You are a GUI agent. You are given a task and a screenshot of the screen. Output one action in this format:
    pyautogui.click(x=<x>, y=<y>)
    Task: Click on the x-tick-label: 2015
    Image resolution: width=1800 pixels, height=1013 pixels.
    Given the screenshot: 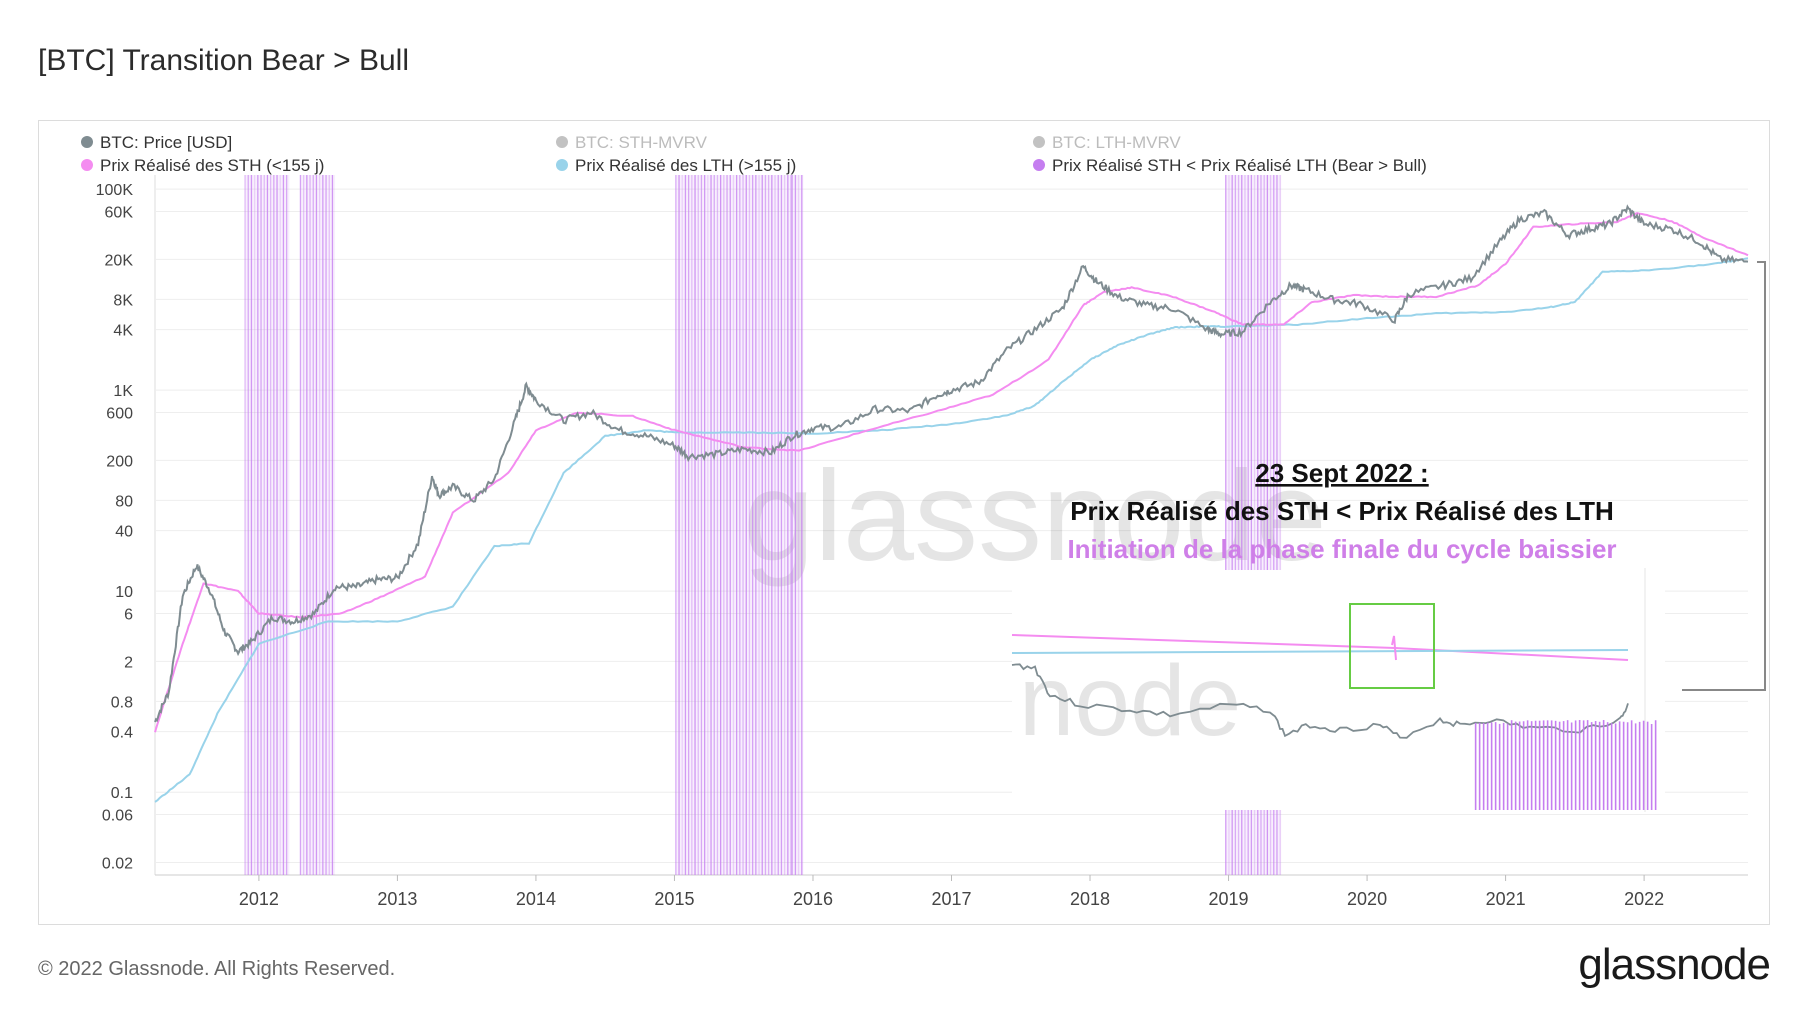 What is the action you would take?
    pyautogui.click(x=674, y=899)
    